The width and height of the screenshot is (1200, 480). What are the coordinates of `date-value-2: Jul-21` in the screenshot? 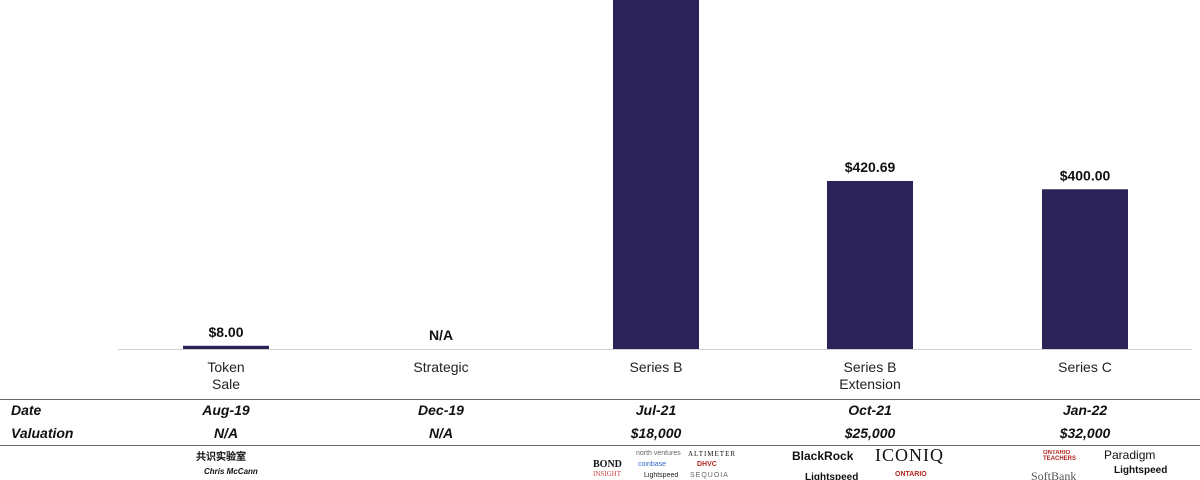 It's located at (656, 410).